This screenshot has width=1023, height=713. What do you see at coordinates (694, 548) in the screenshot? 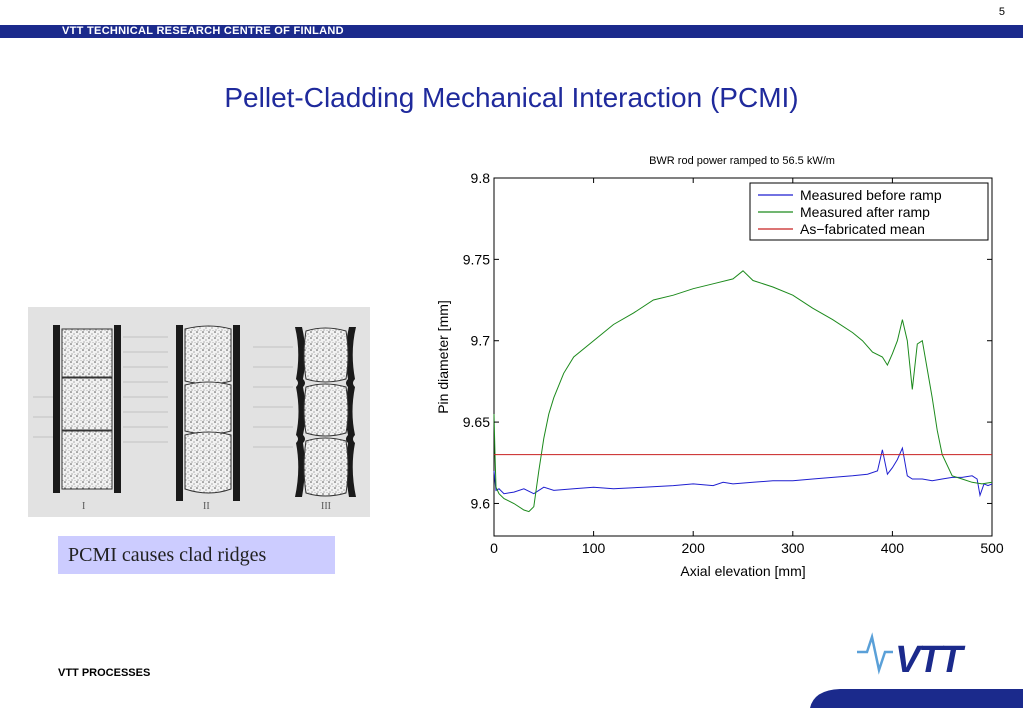
I see `x-tick-label: 200` at bounding box center [694, 548].